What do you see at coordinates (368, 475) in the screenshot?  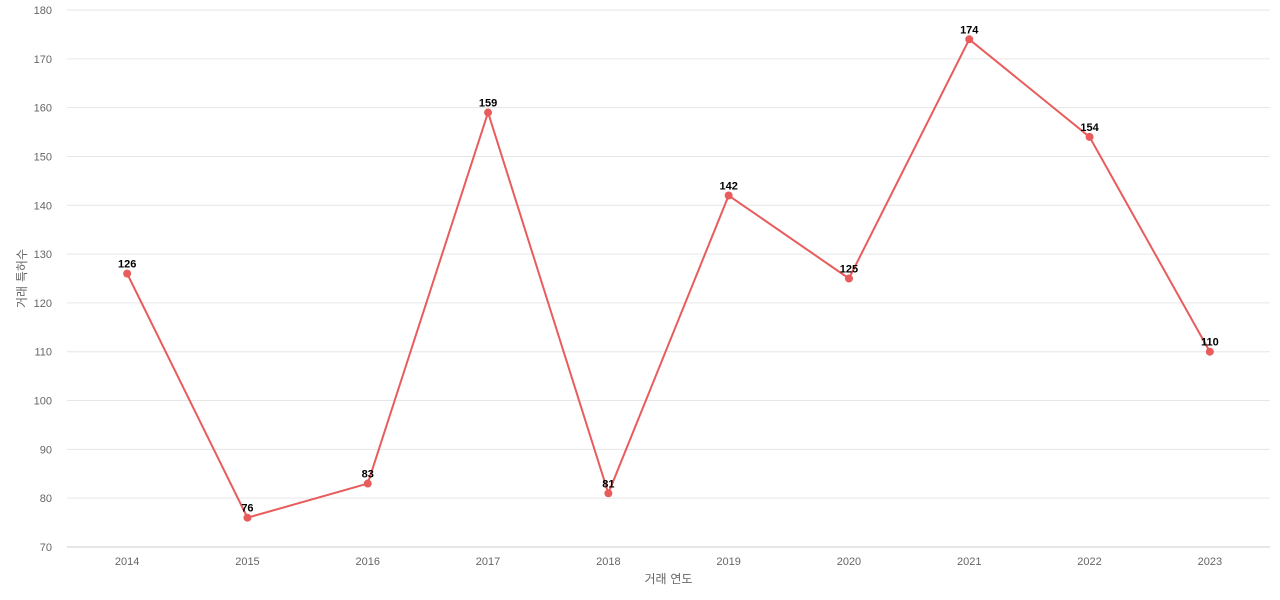 I see `data-label: 83` at bounding box center [368, 475].